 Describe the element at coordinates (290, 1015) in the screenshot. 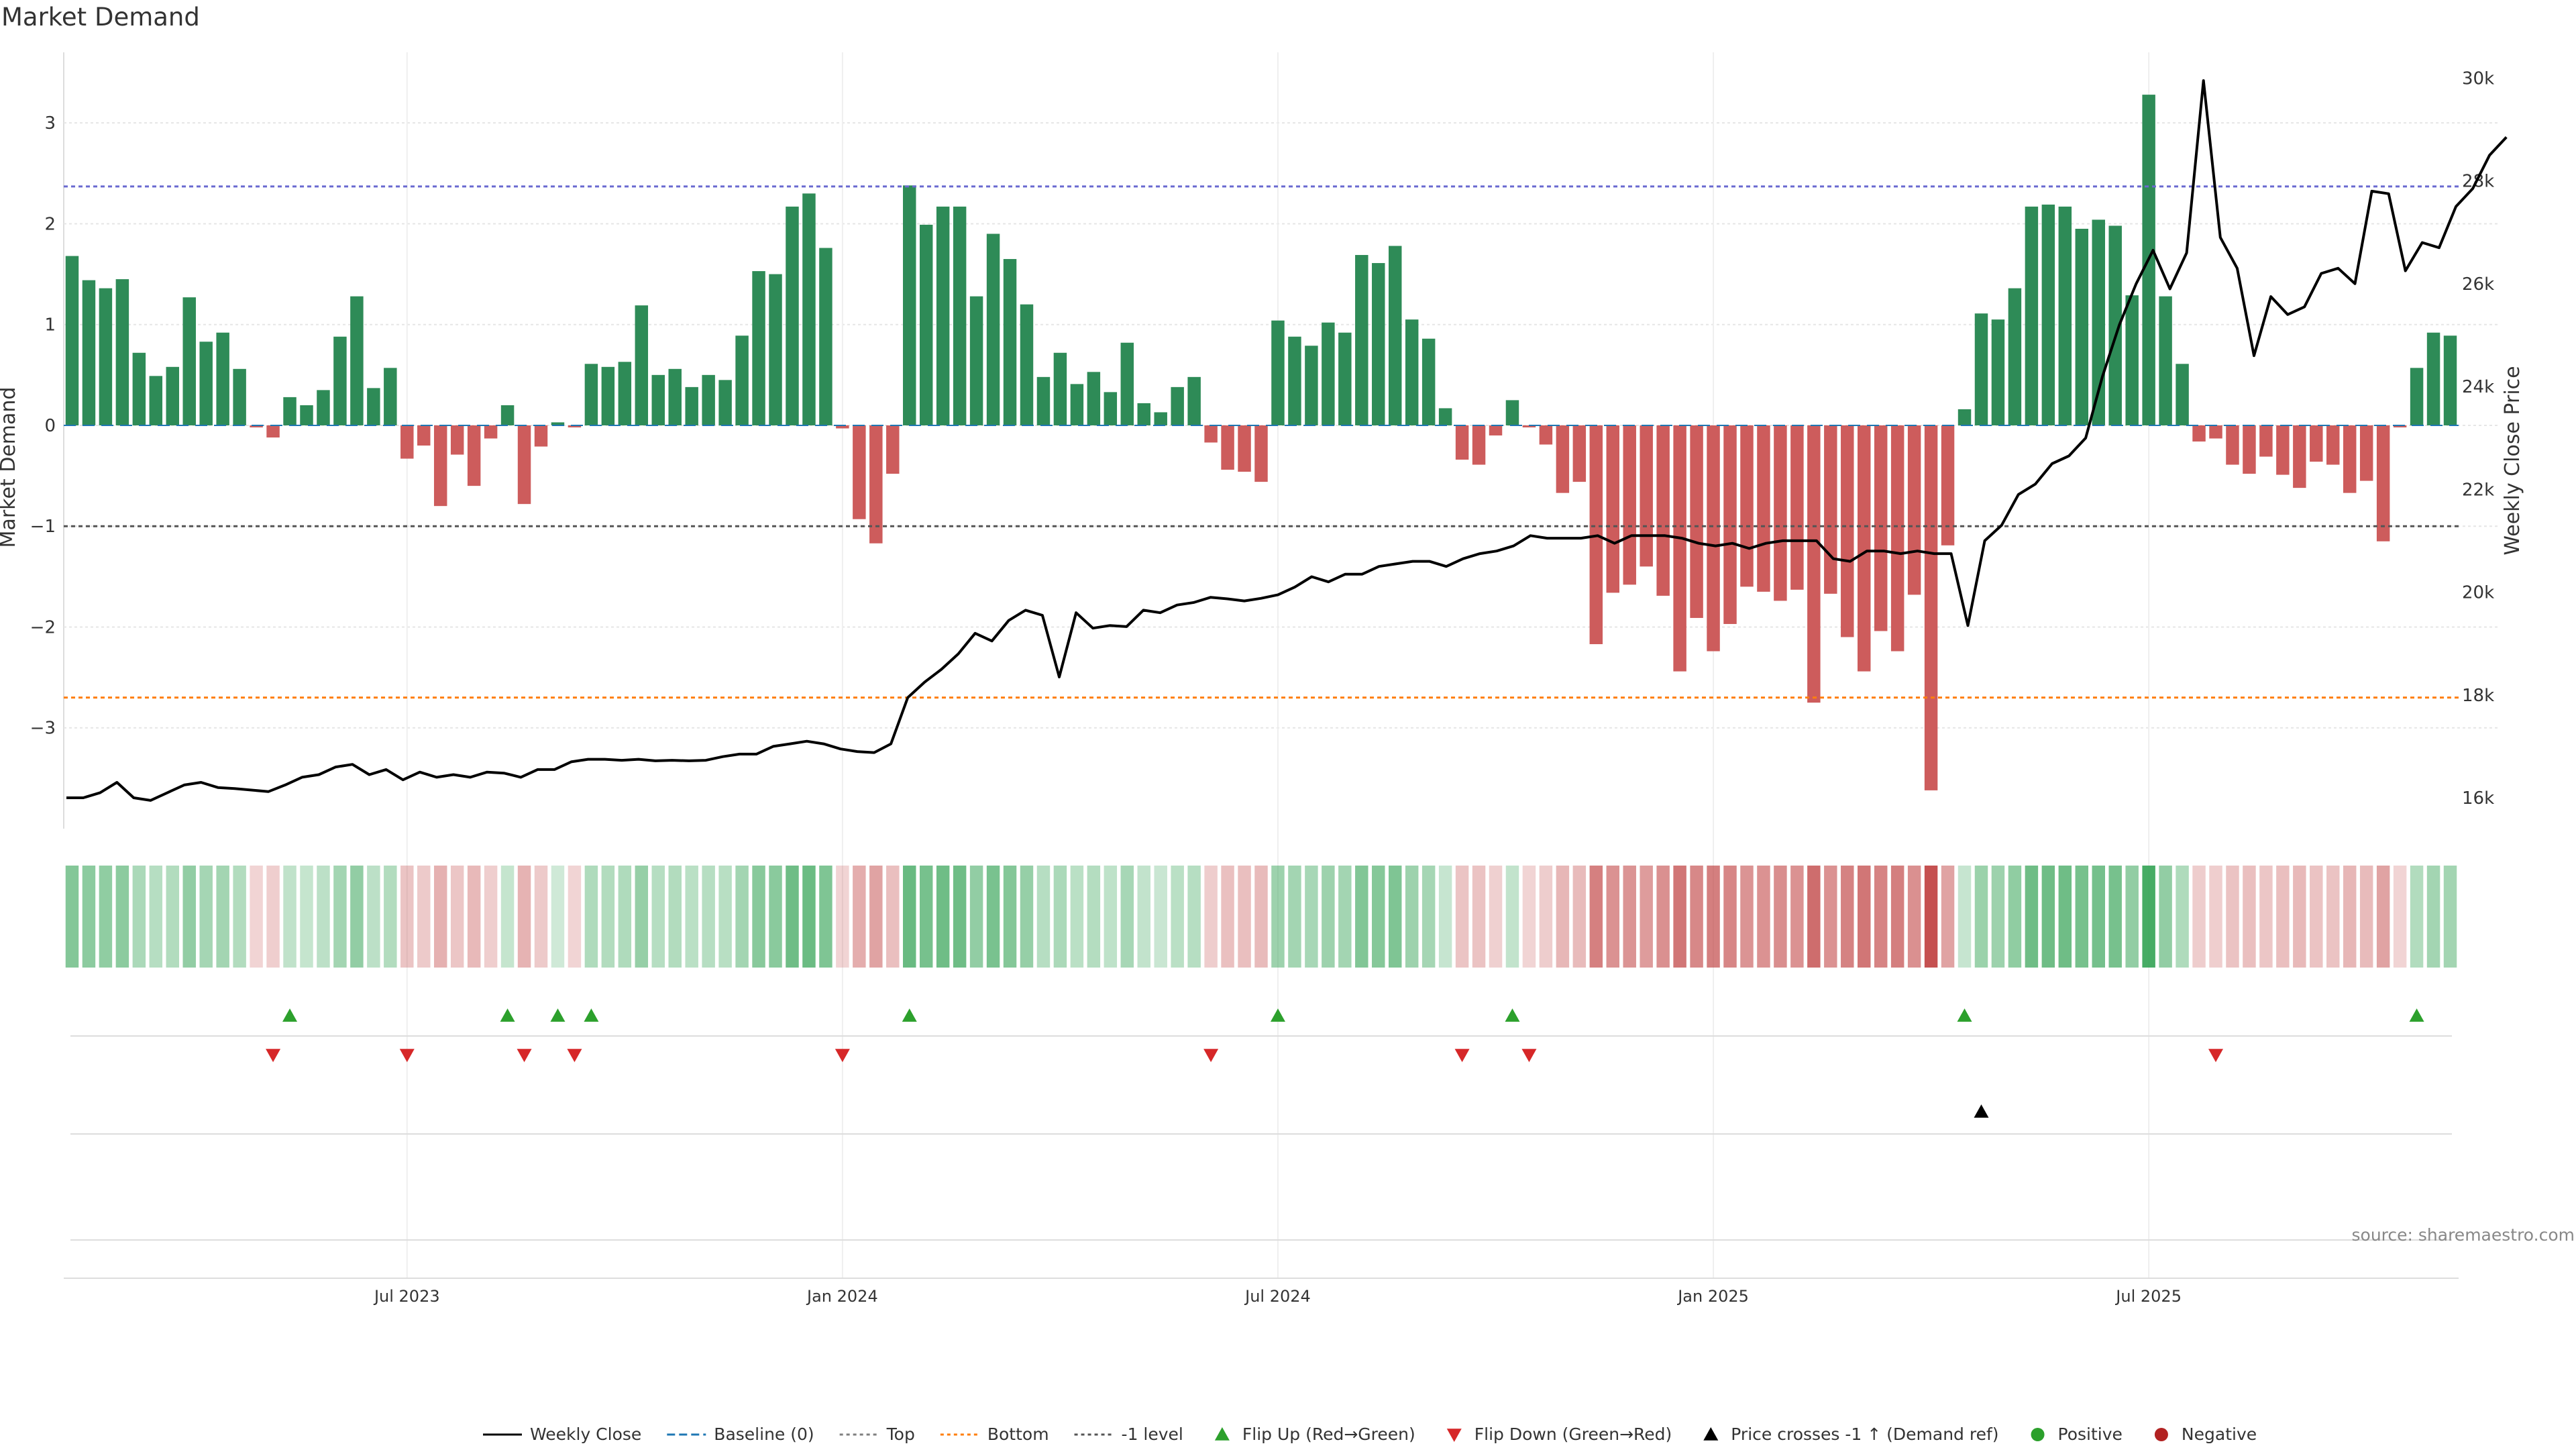

I see `flip-up-marker` at that location.